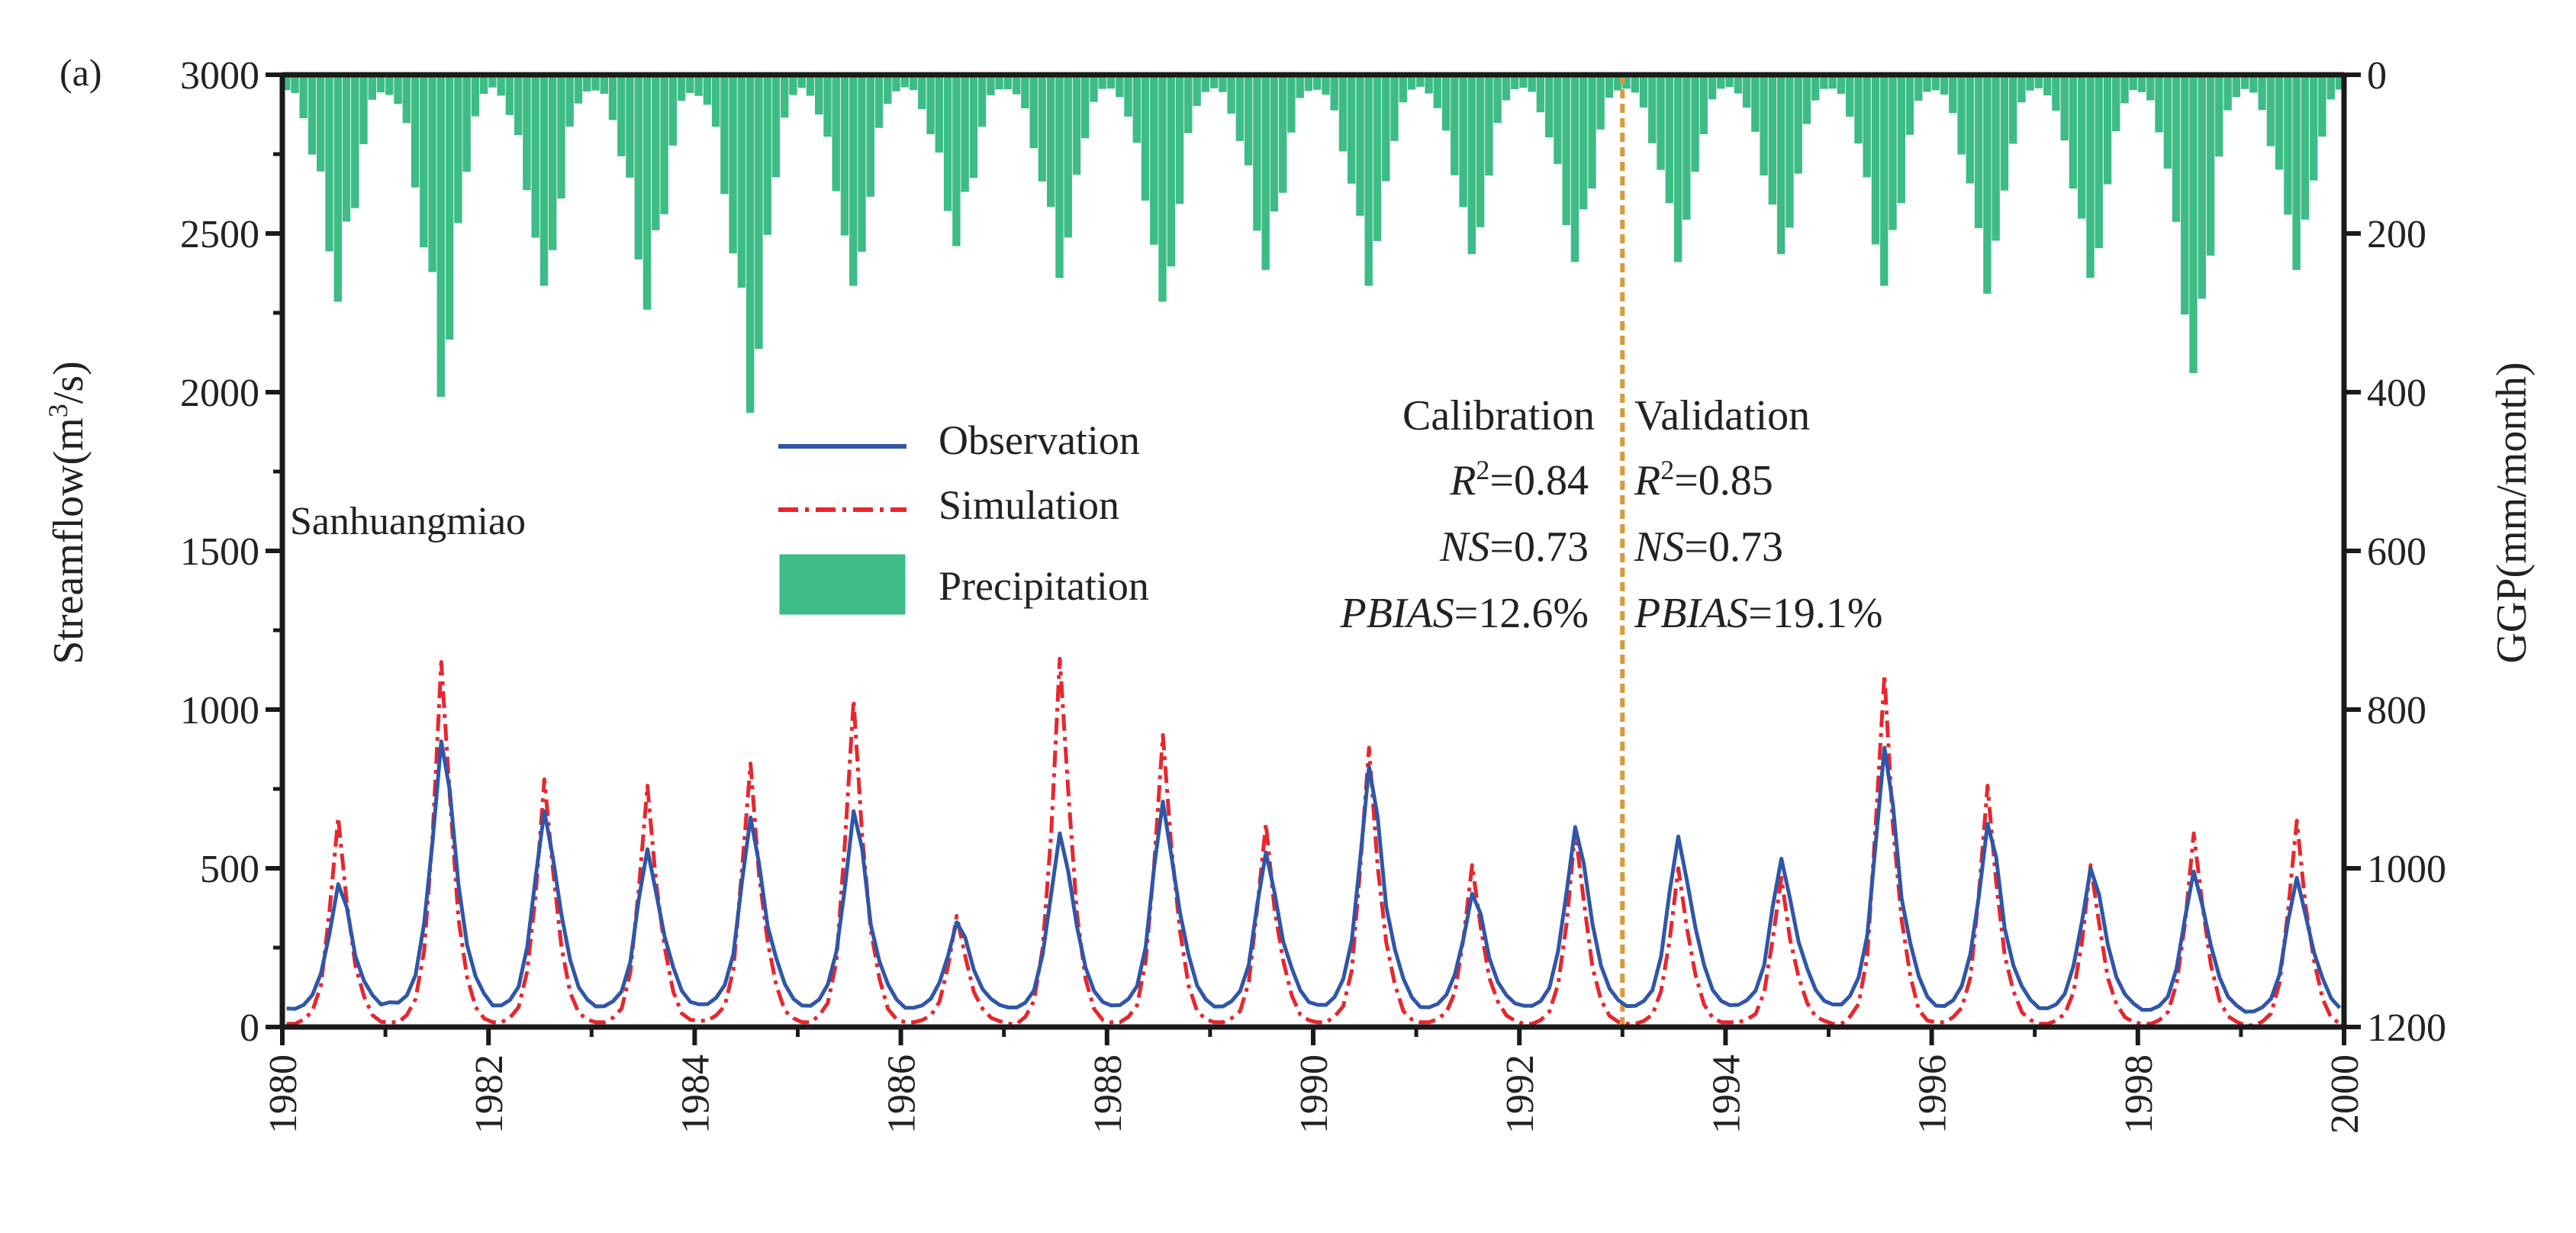 The height and width of the screenshot is (1233, 2576). What do you see at coordinates (2406, 1028) in the screenshot?
I see `right-tick-label: 1200` at bounding box center [2406, 1028].